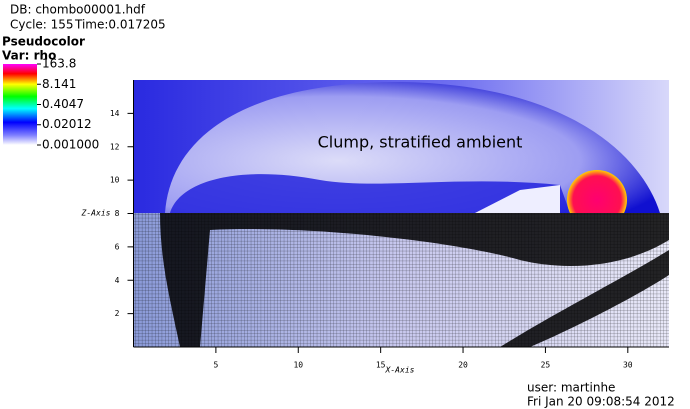  Describe the element at coordinates (400, 370) in the screenshot. I see `x-axis-label: X-Axis` at that location.